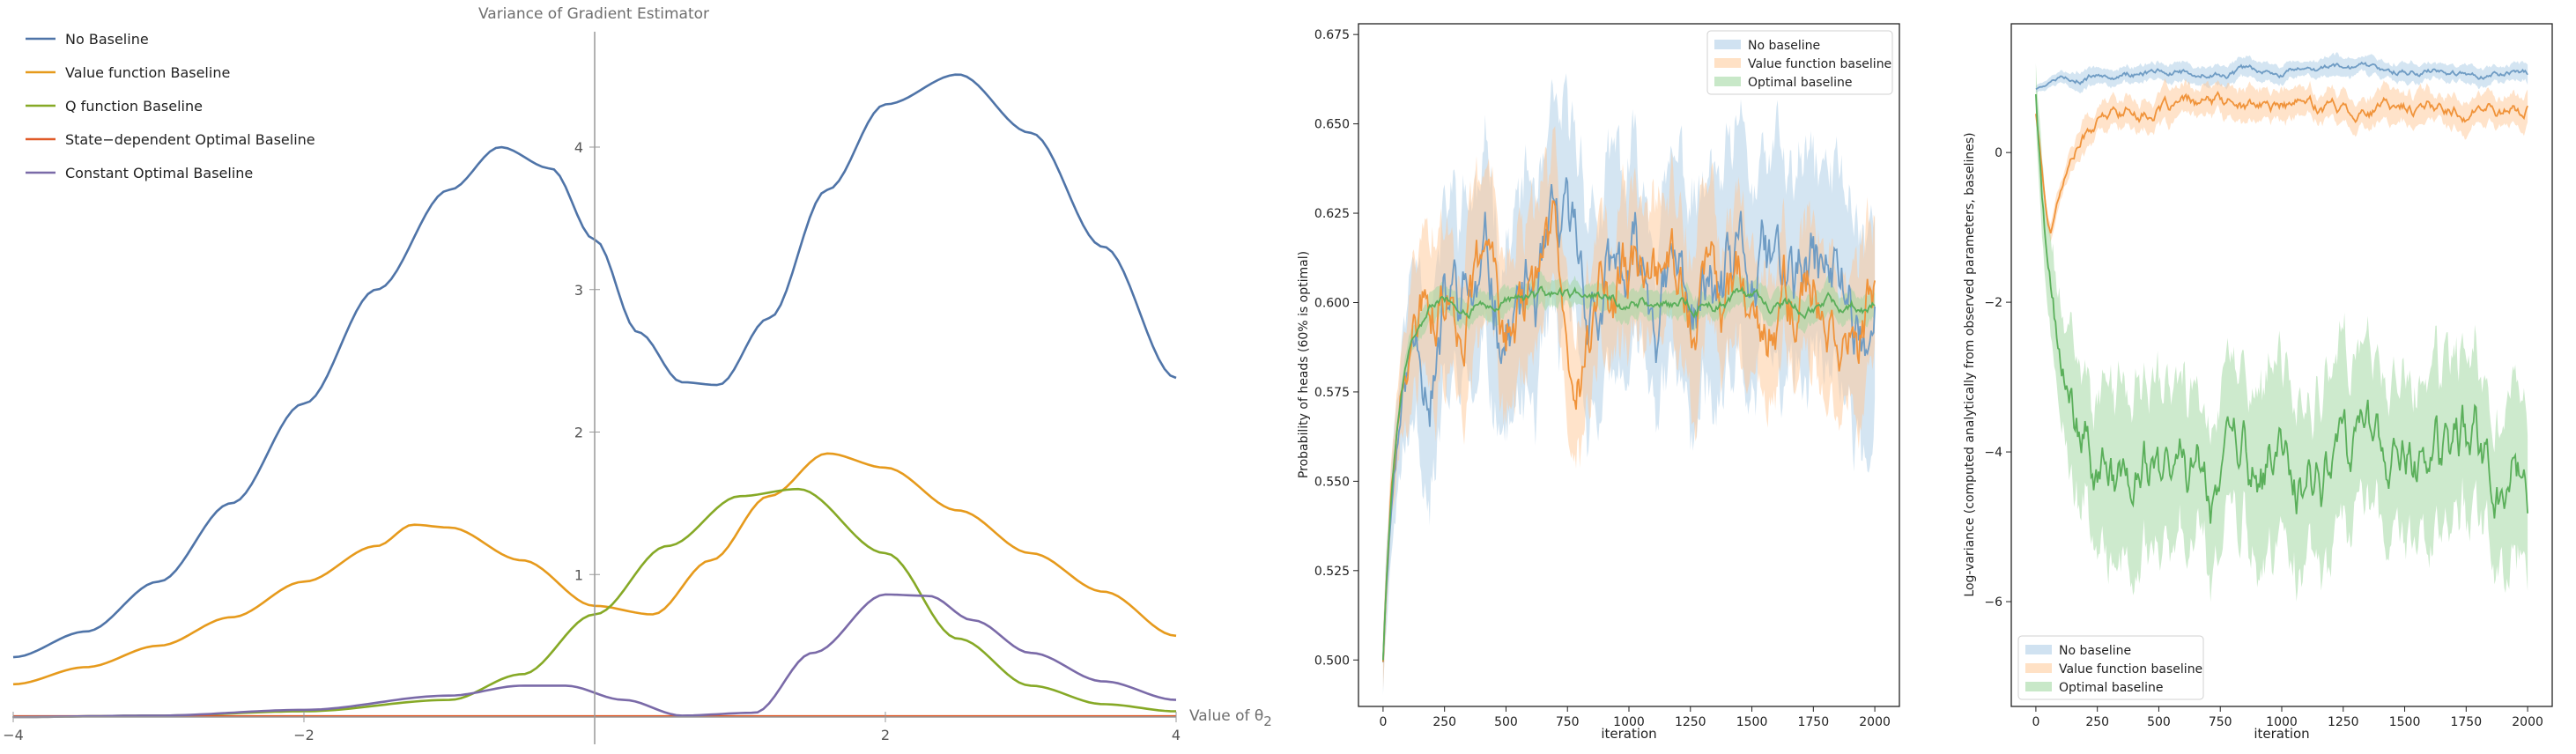 The image size is (2576, 754). What do you see at coordinates (1383, 722) in the screenshot?
I see `p2-xtick-label: 0` at bounding box center [1383, 722].